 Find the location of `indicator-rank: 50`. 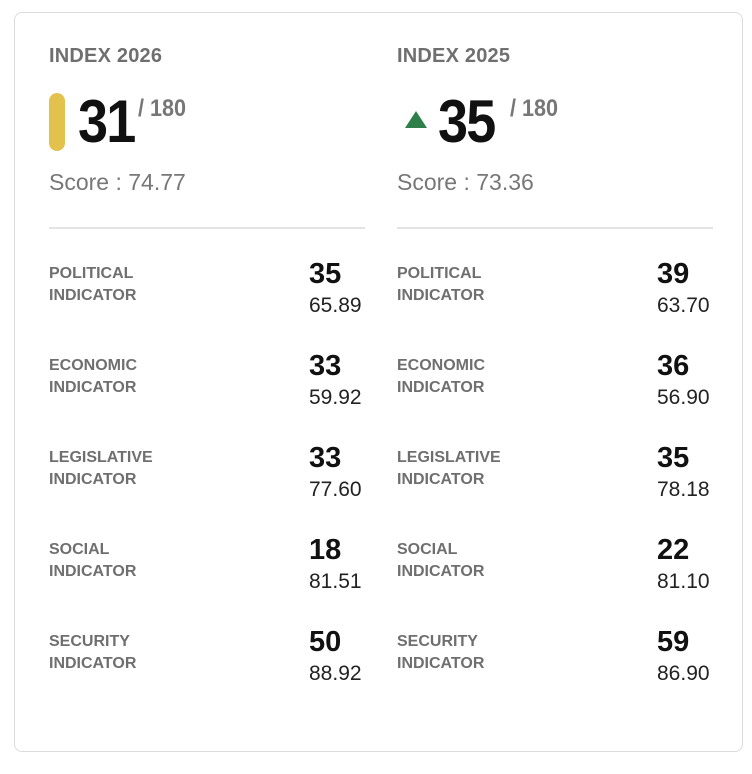

indicator-rank: 50 is located at coordinates (325, 642).